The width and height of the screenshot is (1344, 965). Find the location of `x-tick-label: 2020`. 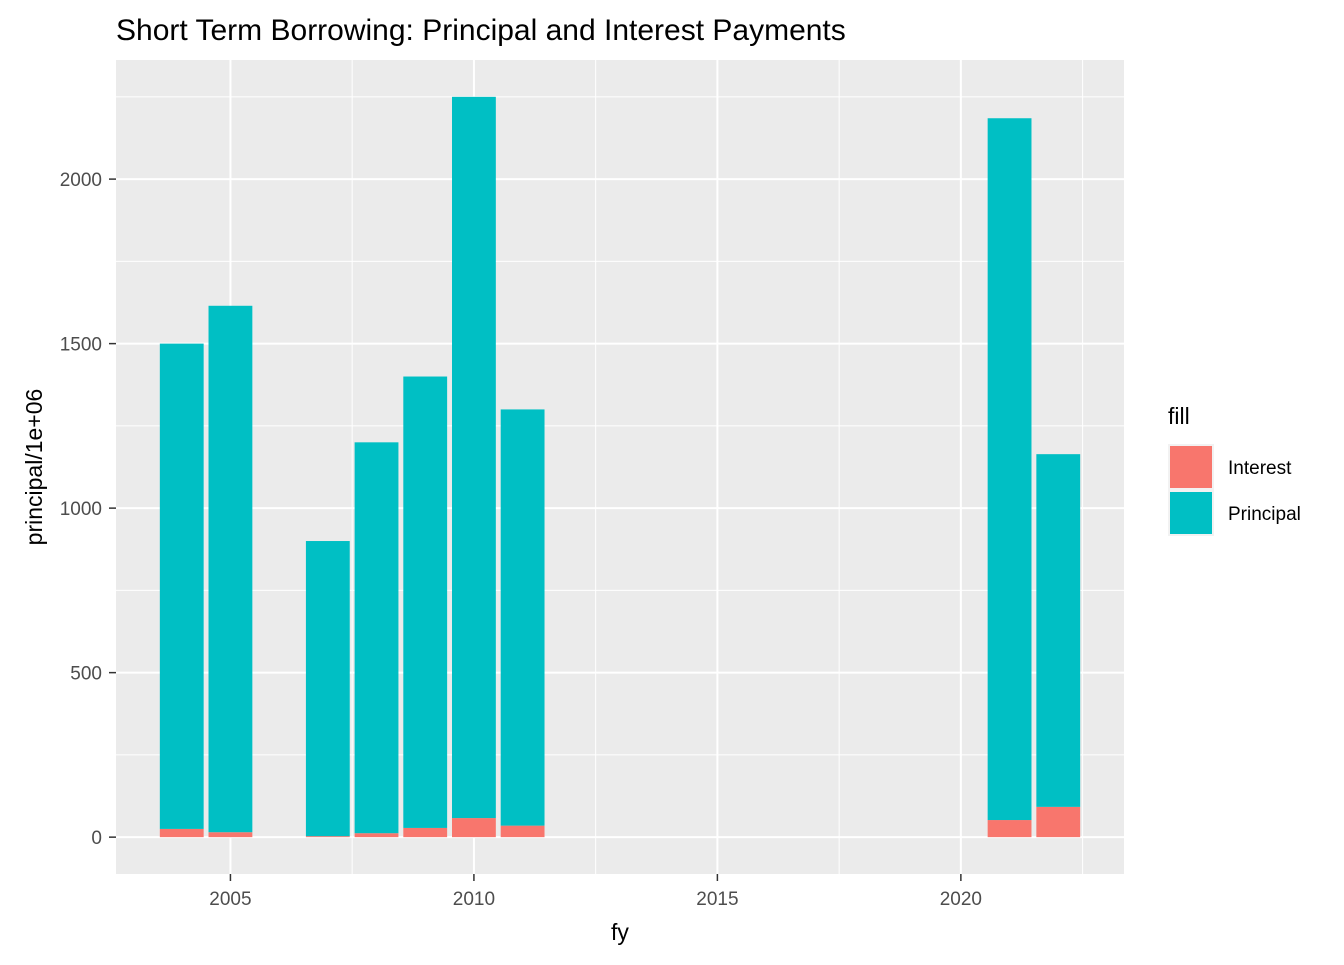

x-tick-label: 2020 is located at coordinates (961, 899).